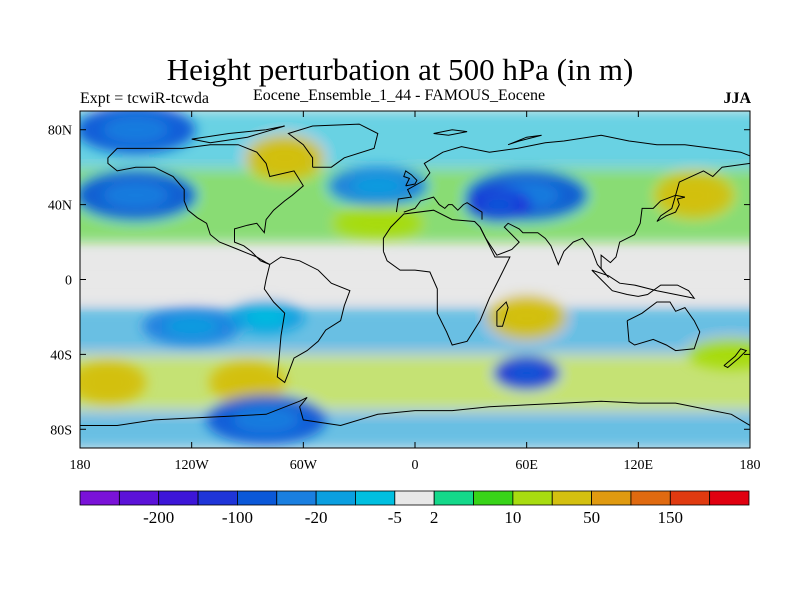 Image resolution: width=800 pixels, height=600 pixels. I want to click on x-tick-label: 60E, so click(526, 465).